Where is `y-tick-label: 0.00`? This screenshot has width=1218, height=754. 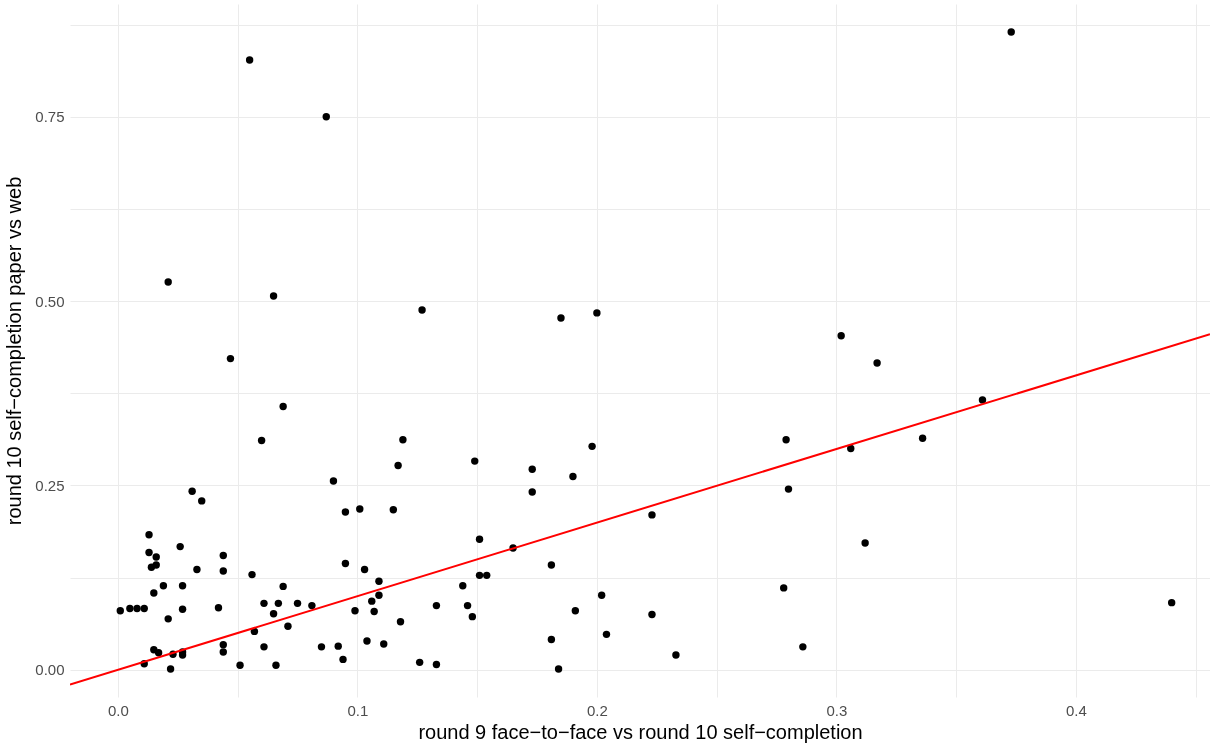
y-tick-label: 0.00 is located at coordinates (50, 670).